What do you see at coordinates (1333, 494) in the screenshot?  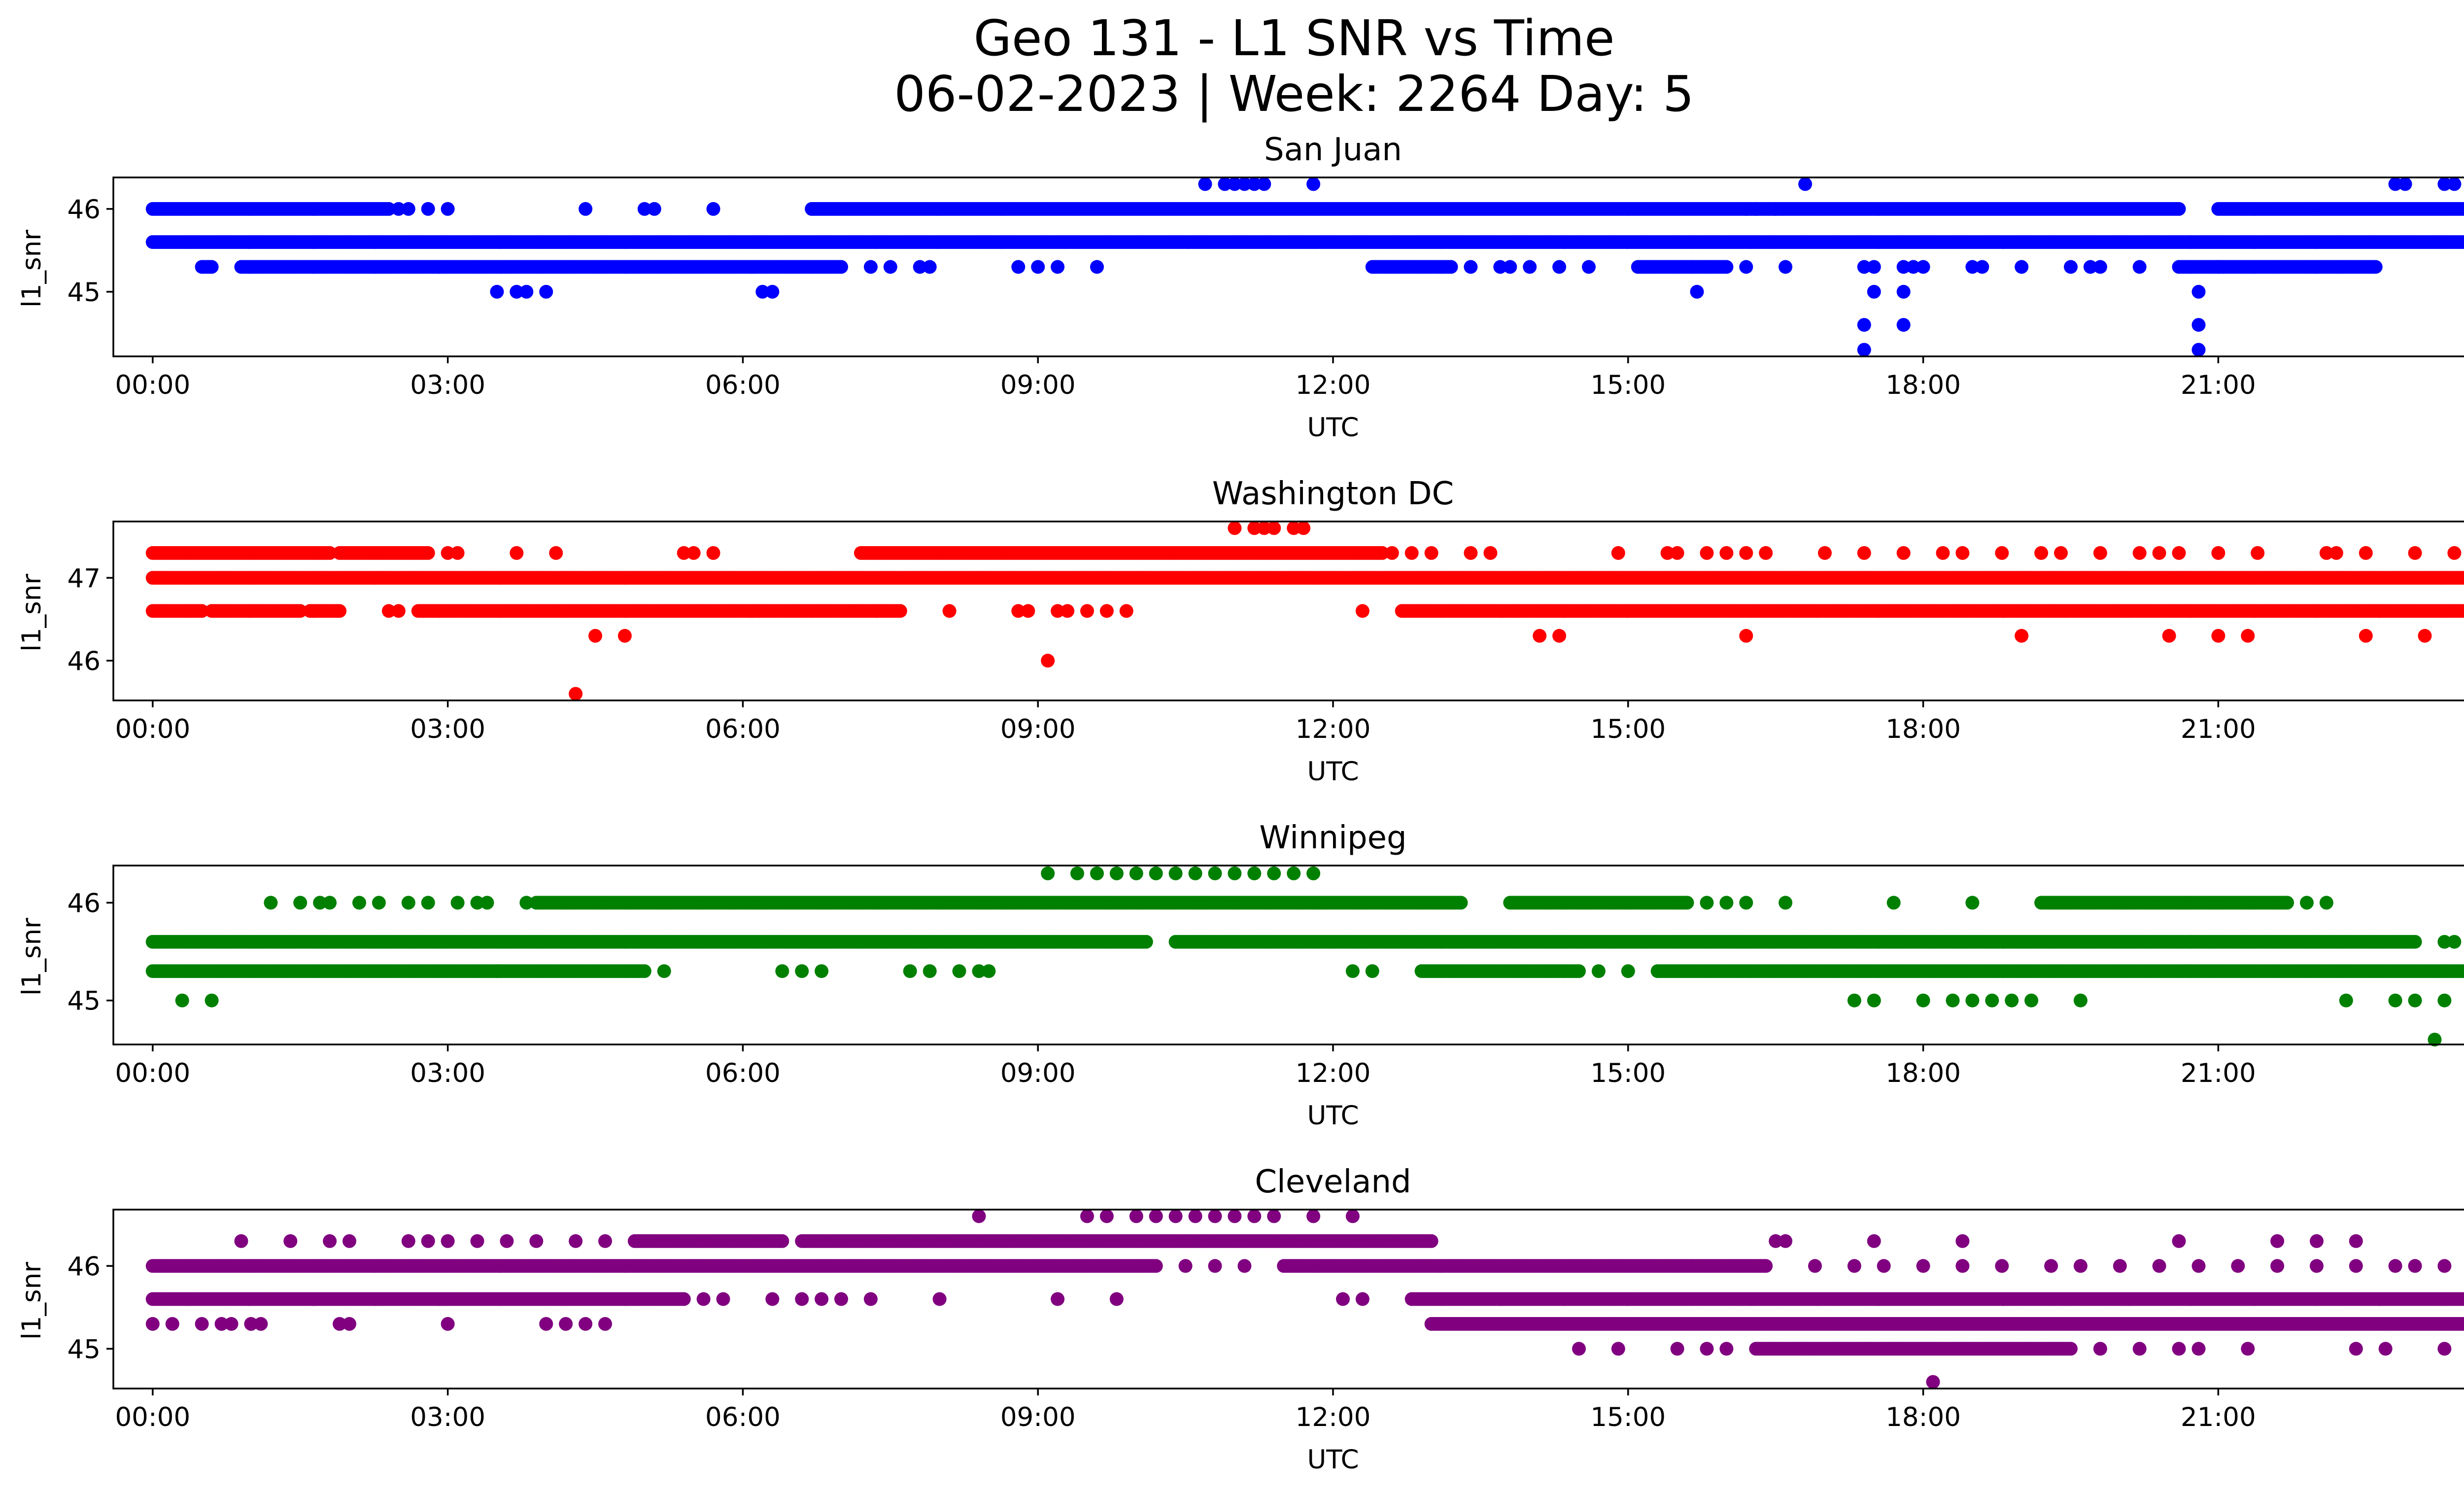 I see `panel-title: Washington DC` at bounding box center [1333, 494].